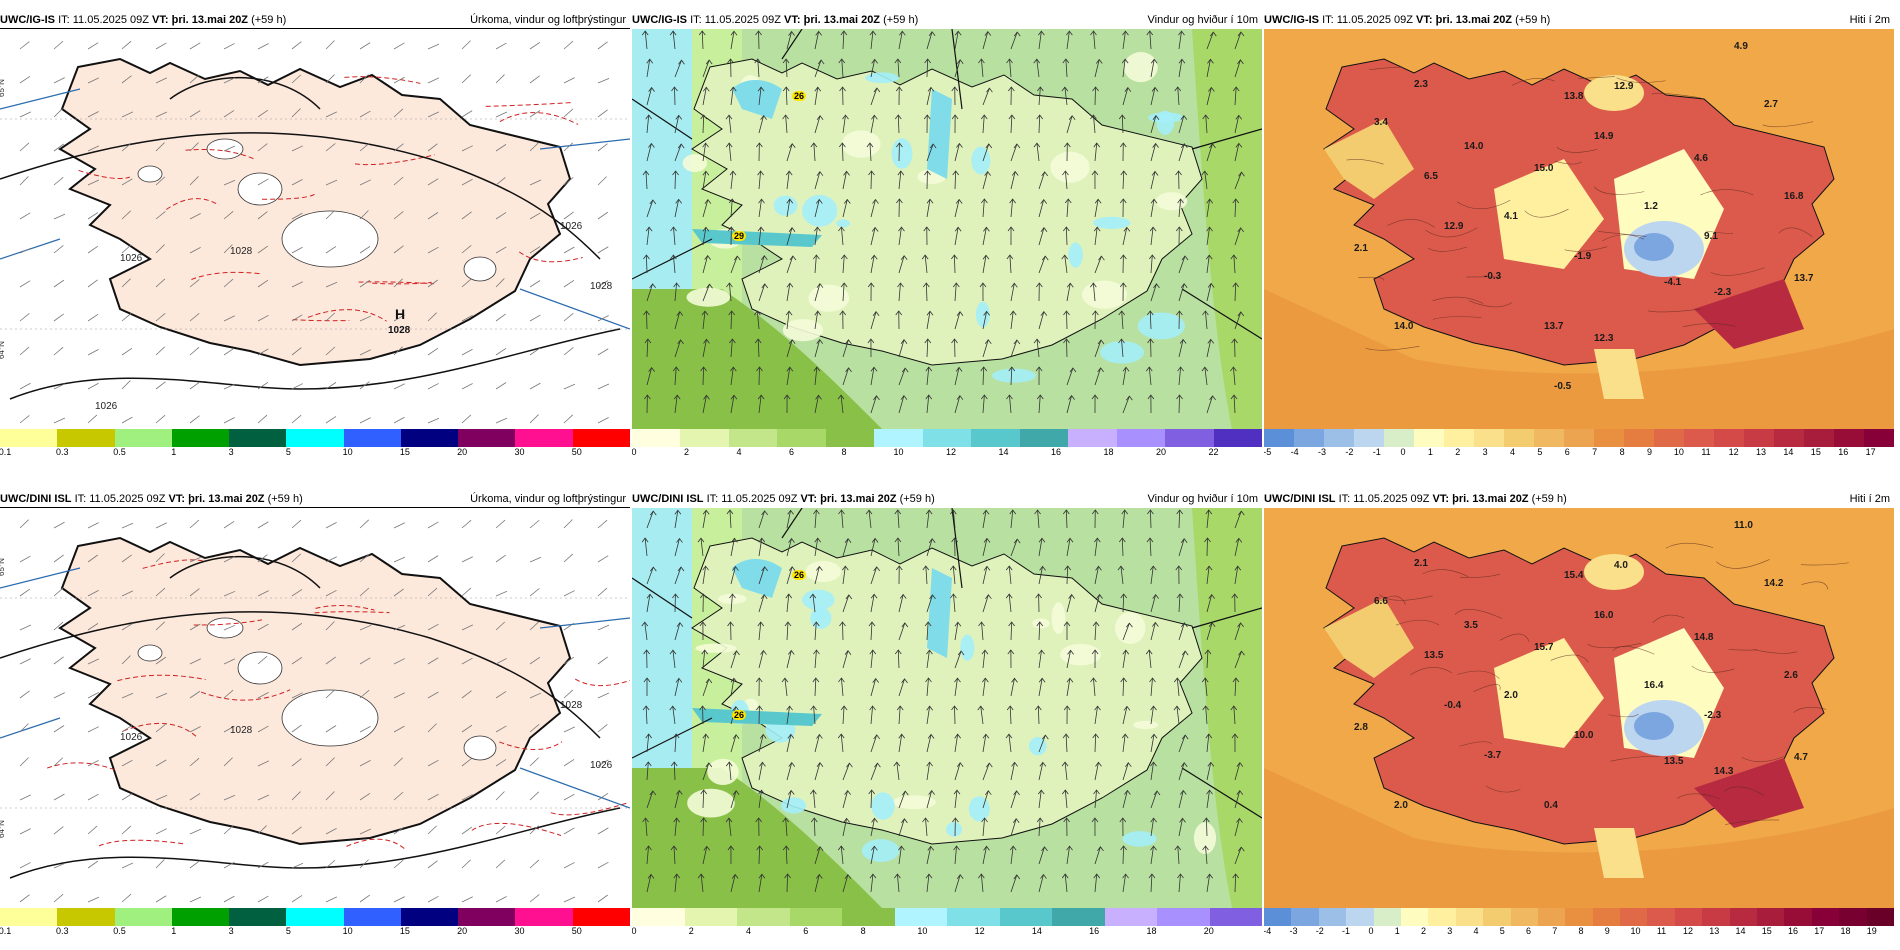 Image resolution: width=1900 pixels, height=950 pixels. I want to click on temperature-value-label: 1.2, so click(1651, 206).